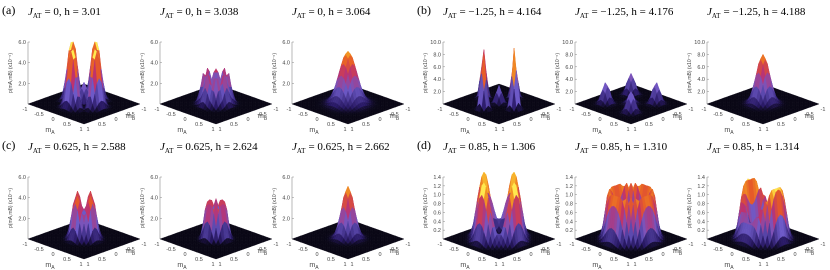 This screenshot has width=830, height=270. Describe the element at coordinates (624, 13) in the screenshot. I see `plot-title: JAT= −1.25, h = 4.176` at that location.